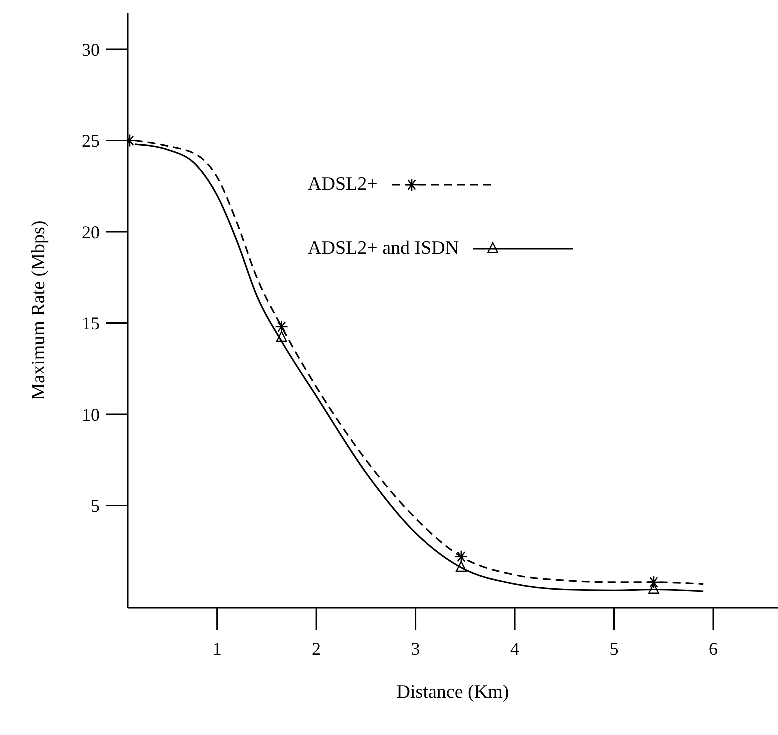 Image resolution: width=778 pixels, height=735 pixels. I want to click on y-tick-label: 15, so click(91, 324).